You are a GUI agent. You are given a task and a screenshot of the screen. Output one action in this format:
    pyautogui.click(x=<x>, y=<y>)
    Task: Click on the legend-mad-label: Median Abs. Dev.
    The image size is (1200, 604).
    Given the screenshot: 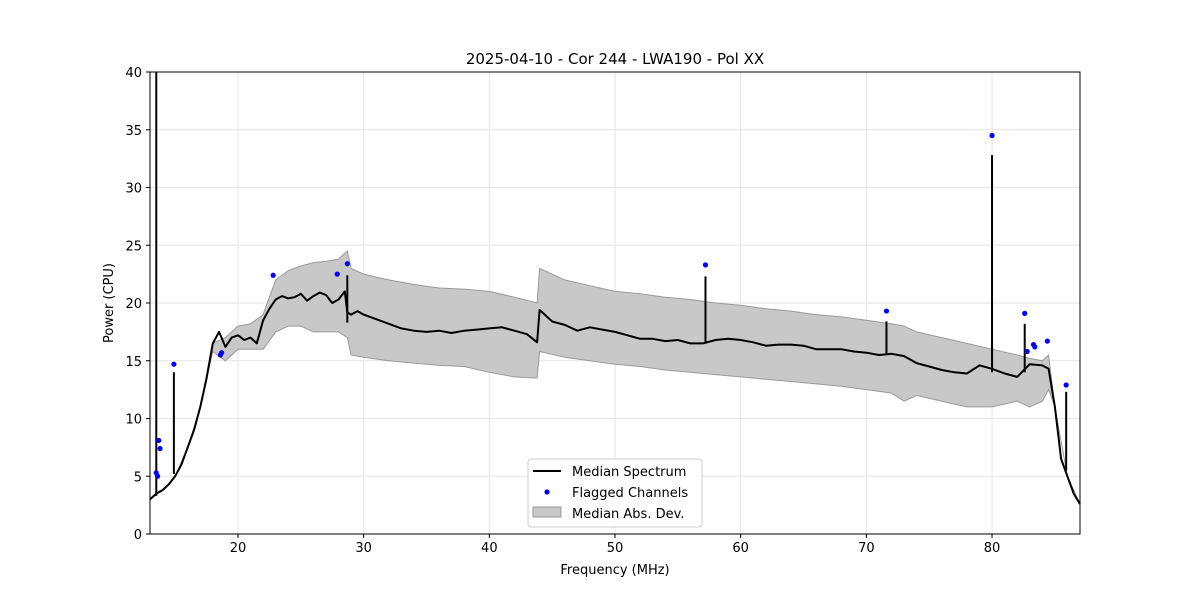 What is the action you would take?
    pyautogui.click(x=628, y=514)
    